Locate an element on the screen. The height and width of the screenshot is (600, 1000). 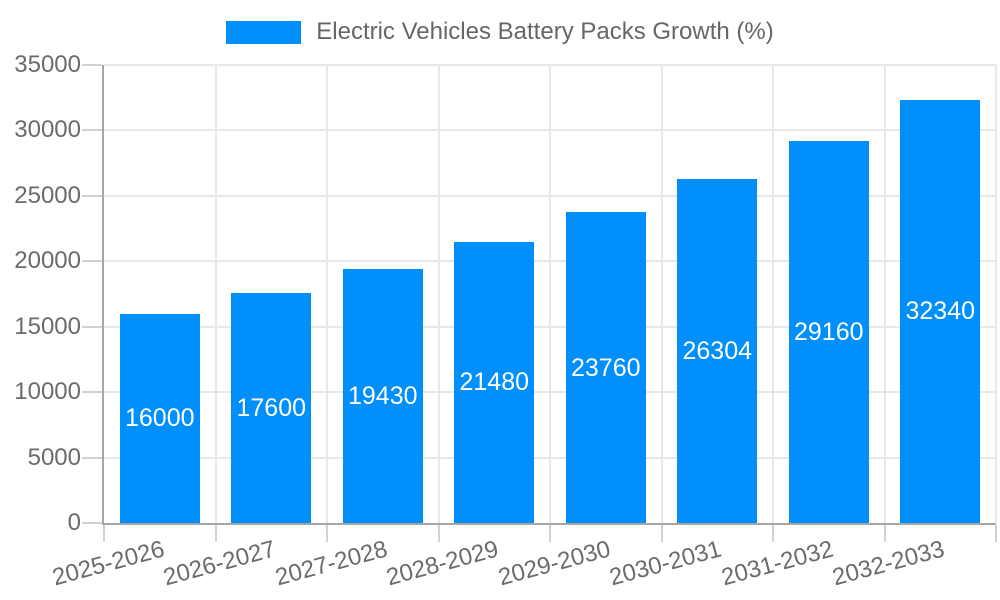
legend-swatch-icon is located at coordinates (264, 32).